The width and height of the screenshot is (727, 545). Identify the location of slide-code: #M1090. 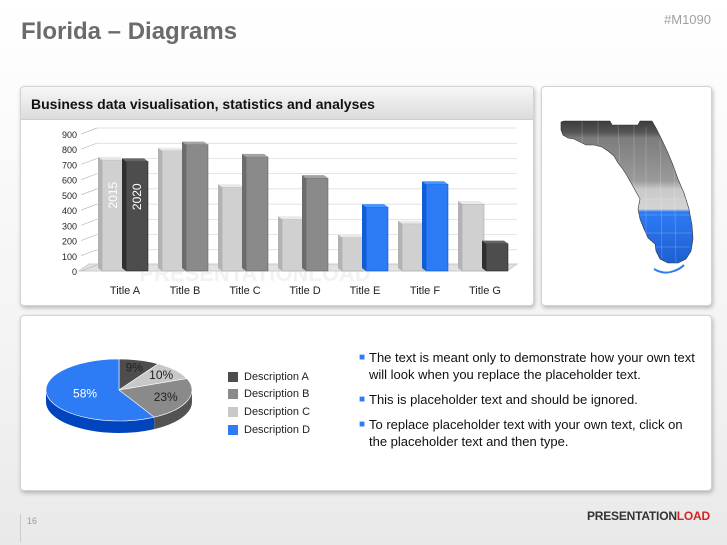
(687, 19).